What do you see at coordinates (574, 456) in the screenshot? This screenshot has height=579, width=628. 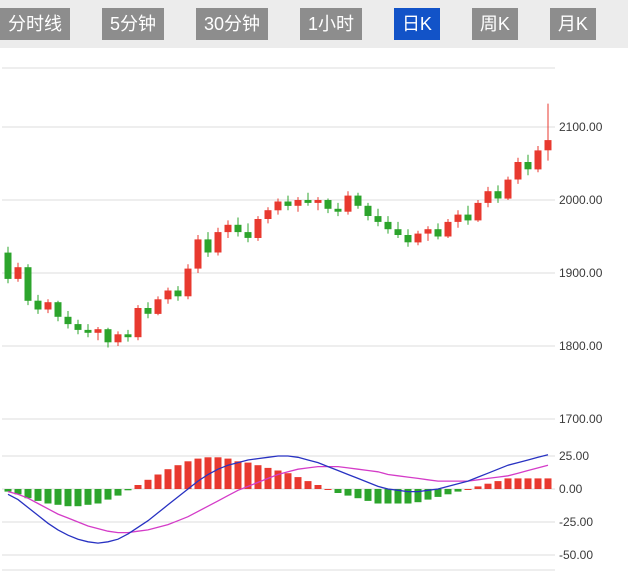 I see `axis-label: 25.00` at bounding box center [574, 456].